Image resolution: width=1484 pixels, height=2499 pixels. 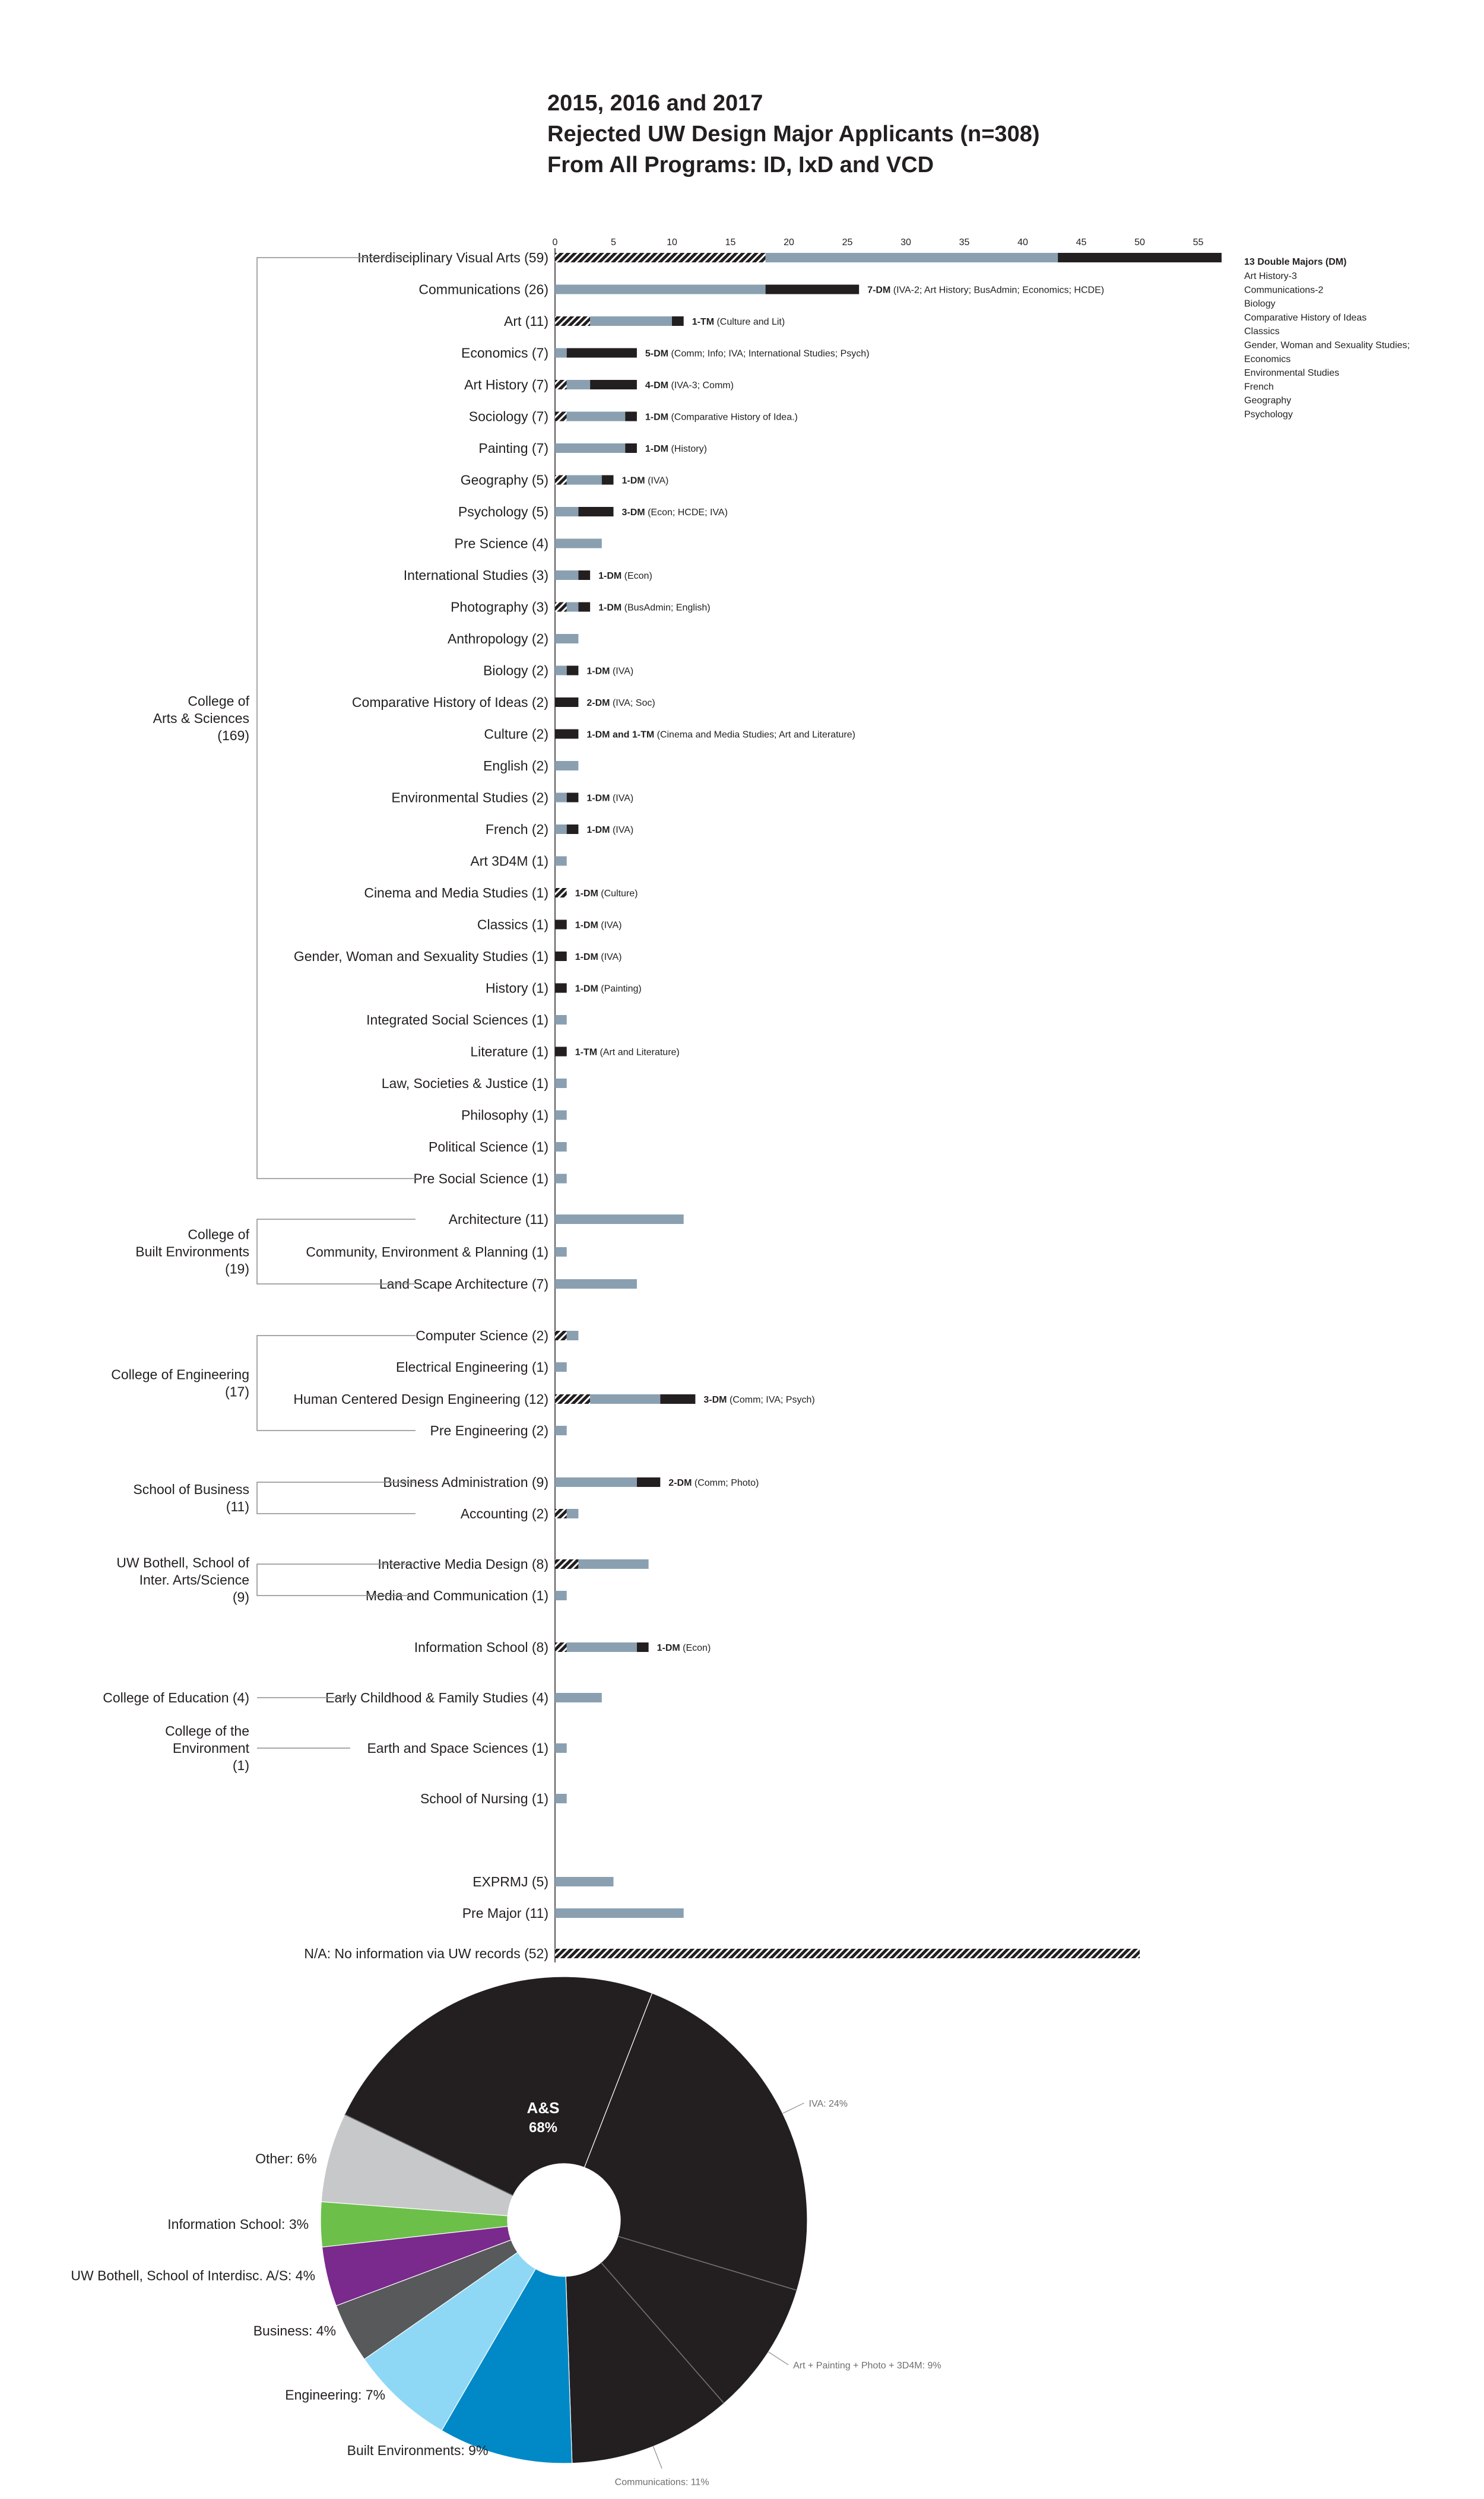 What do you see at coordinates (488, 1147) in the screenshot?
I see `row-label: Political Science (1)` at bounding box center [488, 1147].